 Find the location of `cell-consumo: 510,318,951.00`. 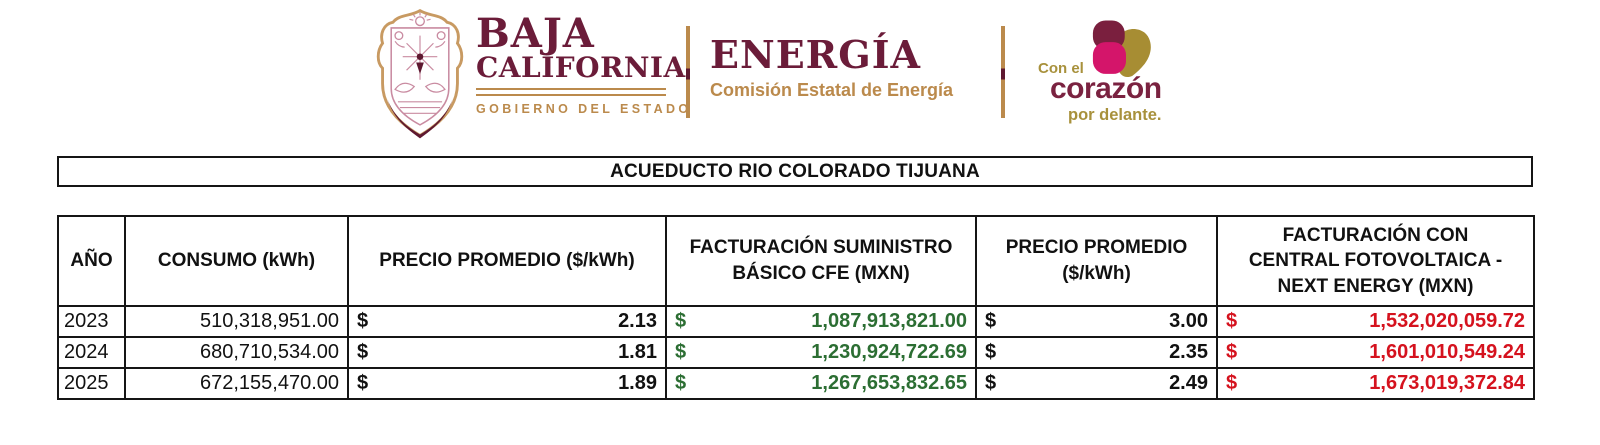

cell-consumo: 510,318,951.00 is located at coordinates (236, 321).